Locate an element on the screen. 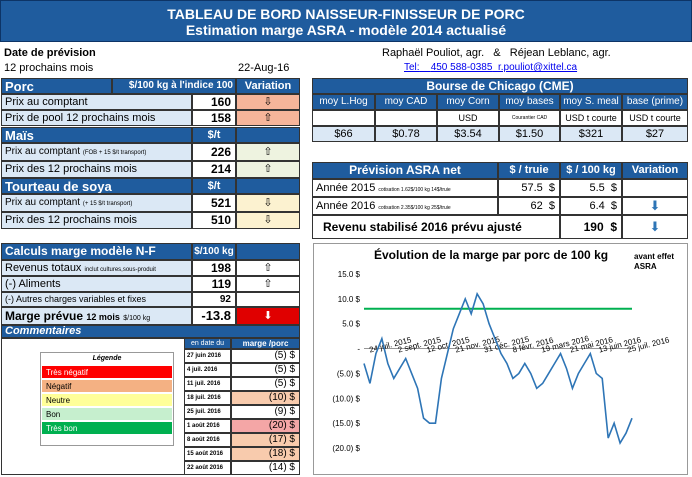 This screenshot has height=477, width=692. chart-title: Évolution de la marge par porc de 100 kg is located at coordinates (491, 255).